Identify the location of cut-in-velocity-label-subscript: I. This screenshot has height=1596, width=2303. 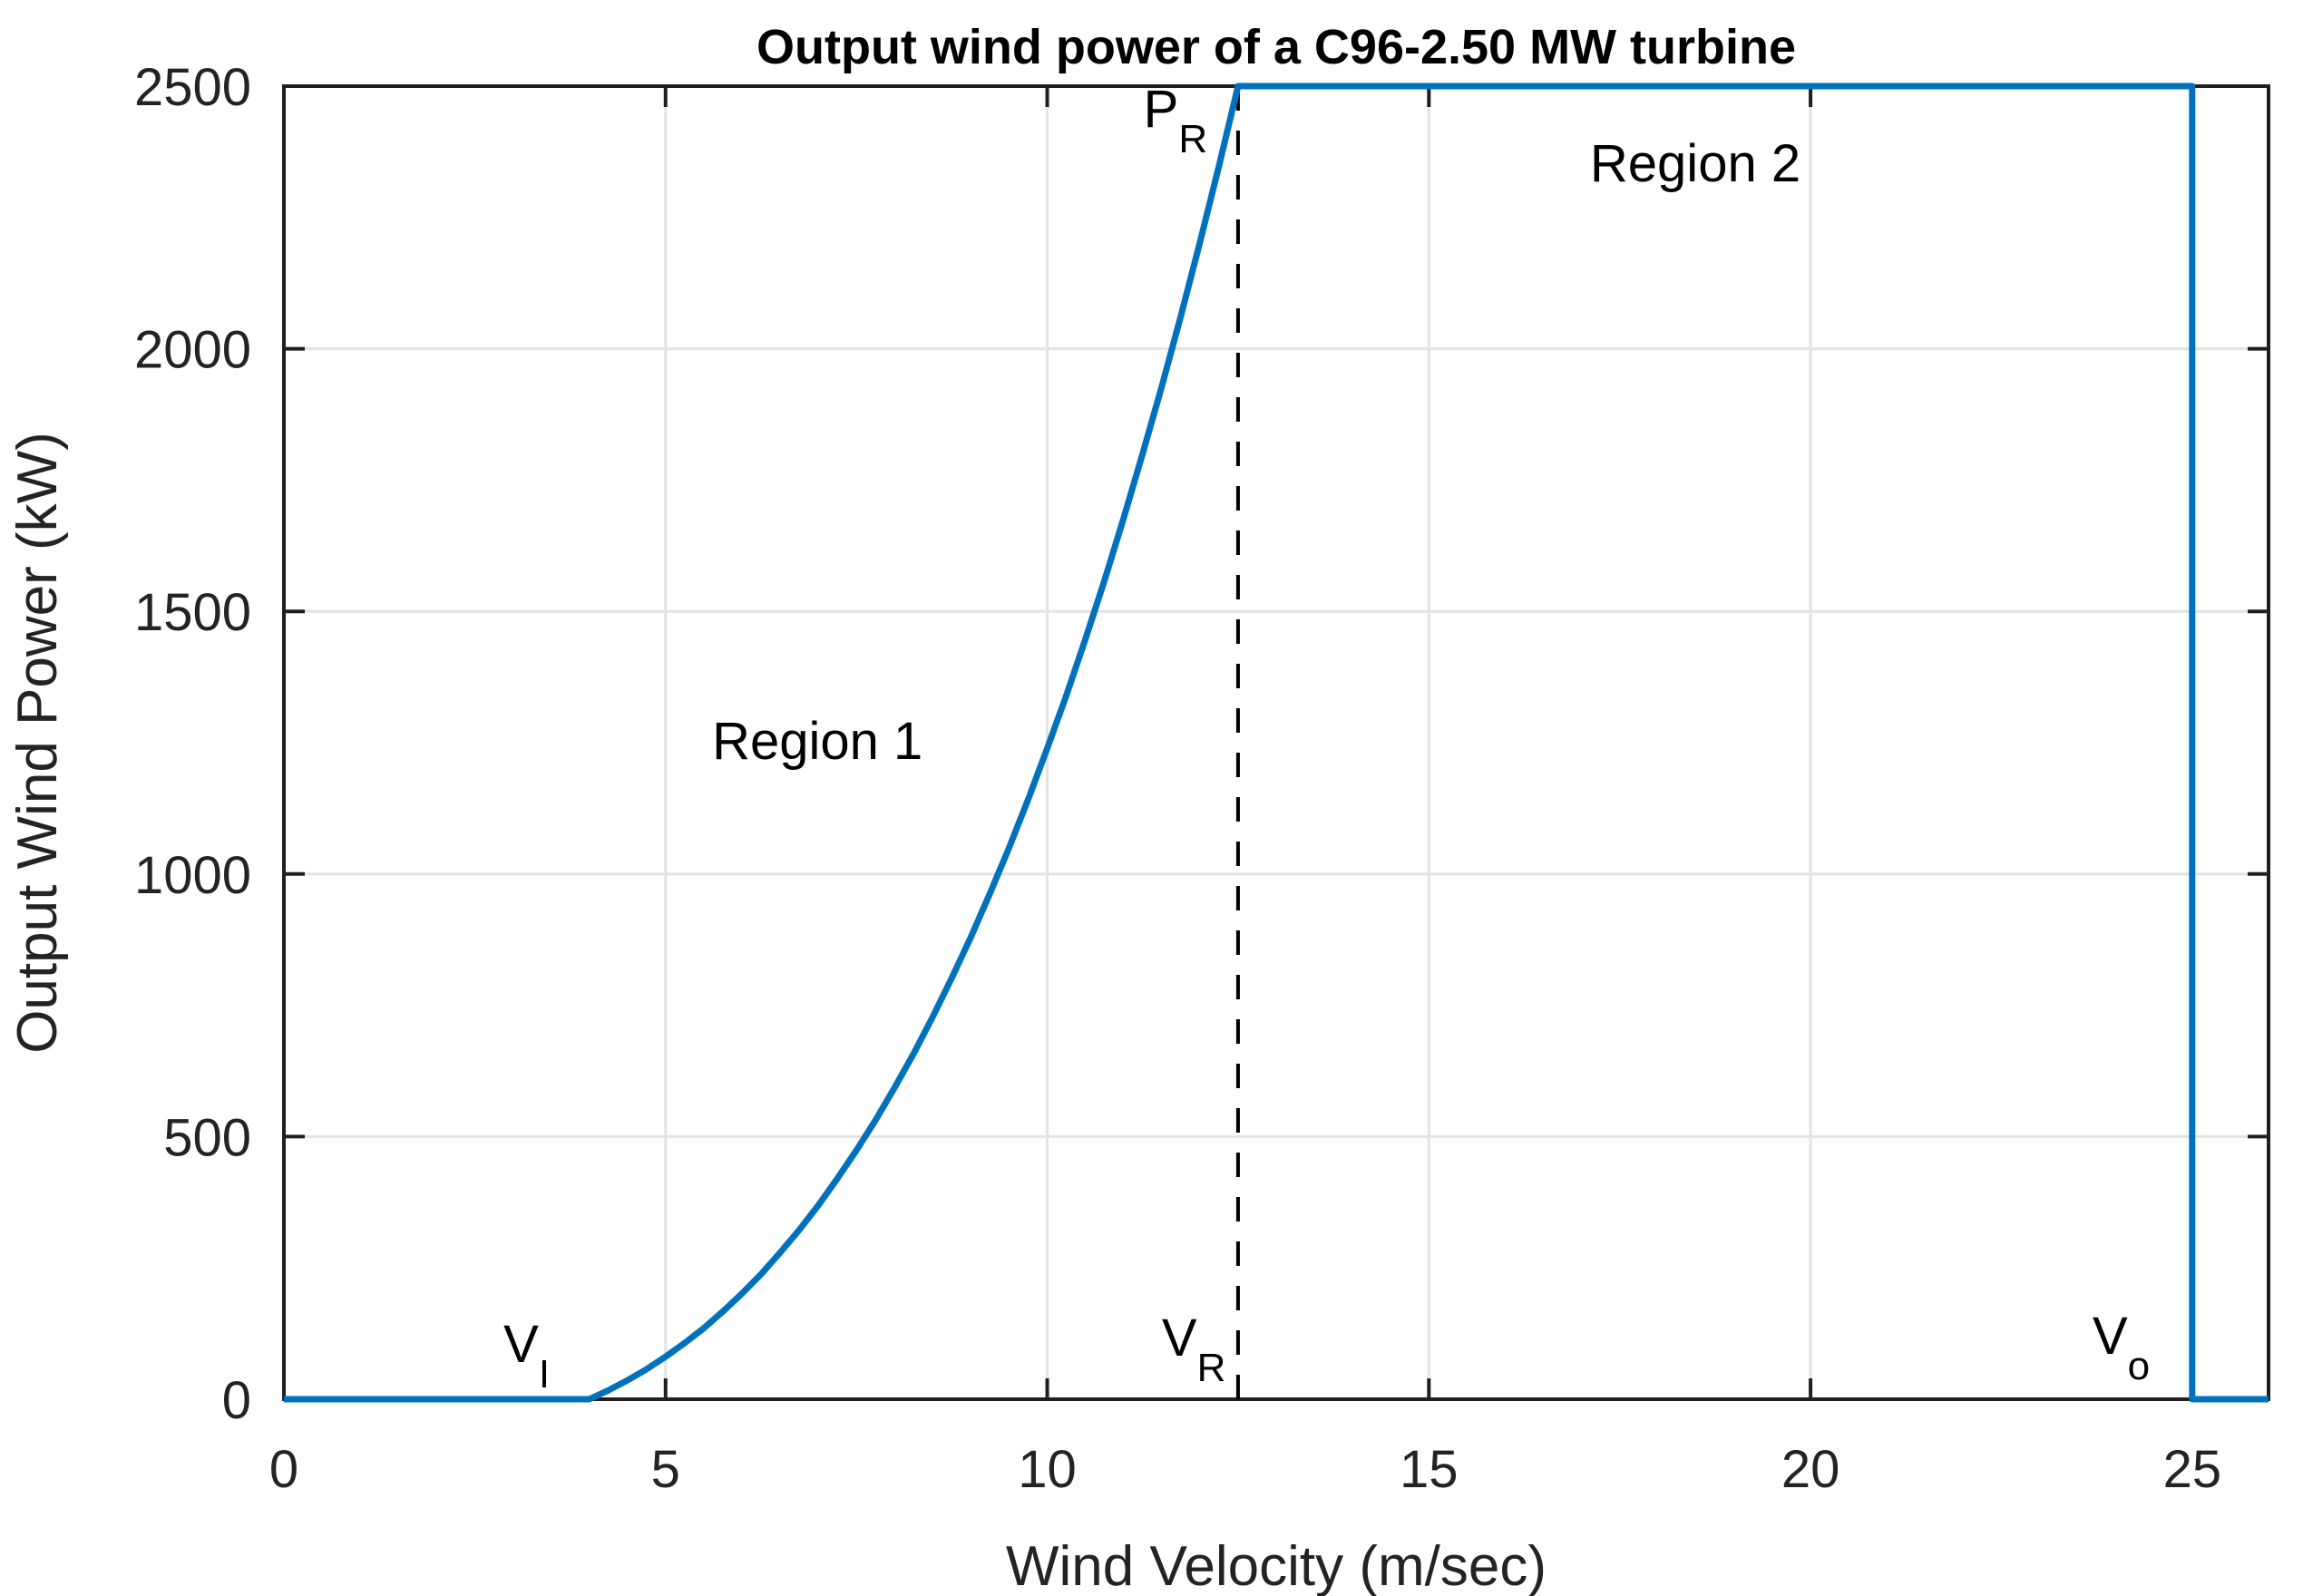
(544, 1374).